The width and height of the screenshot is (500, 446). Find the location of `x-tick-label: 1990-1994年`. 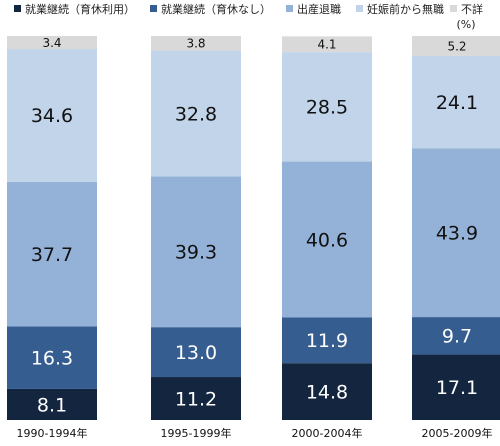

x-tick-label: 1990-1994年 is located at coordinates (52, 433).